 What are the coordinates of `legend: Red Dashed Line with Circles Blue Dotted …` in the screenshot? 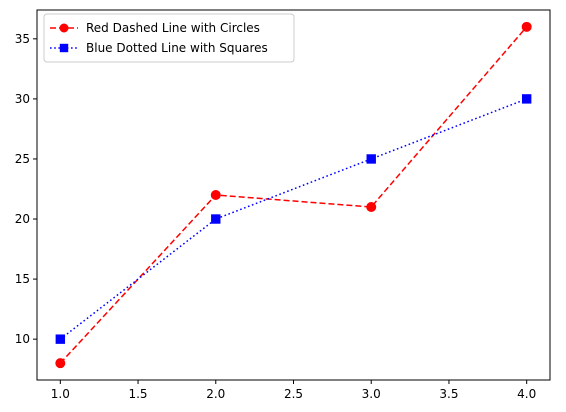 It's located at (169, 38).